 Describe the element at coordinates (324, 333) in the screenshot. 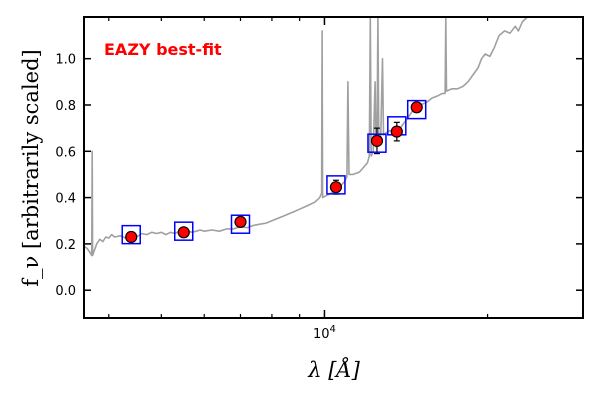

I see `x-tick-label: 104` at that location.